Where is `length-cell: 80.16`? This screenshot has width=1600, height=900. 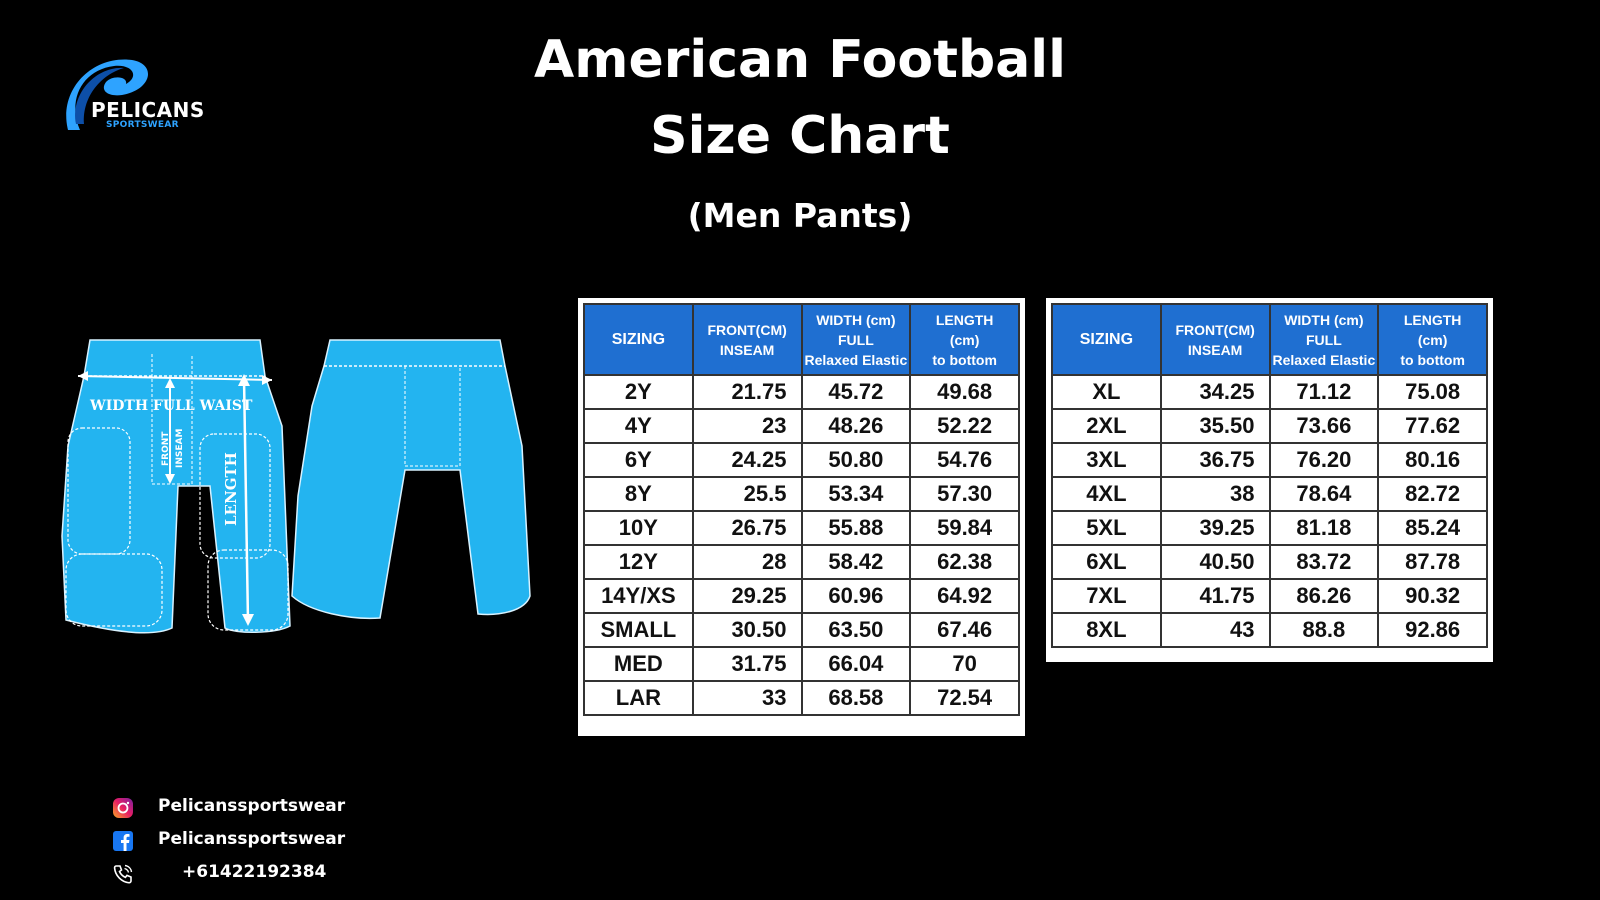
length-cell: 80.16 is located at coordinates (1432, 460).